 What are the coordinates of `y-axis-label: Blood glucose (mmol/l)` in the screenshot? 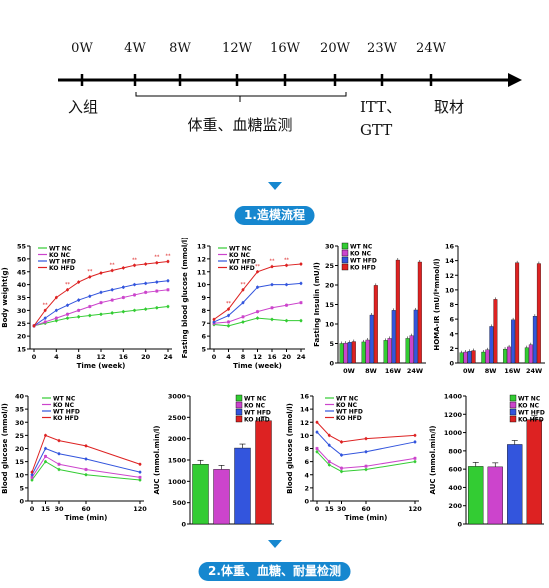 It's located at (290, 448).